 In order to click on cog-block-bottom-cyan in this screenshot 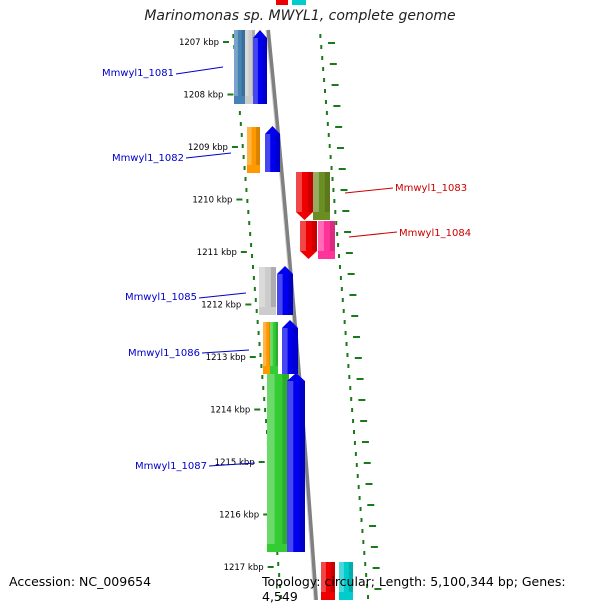, I will do `click(346, 581)`.